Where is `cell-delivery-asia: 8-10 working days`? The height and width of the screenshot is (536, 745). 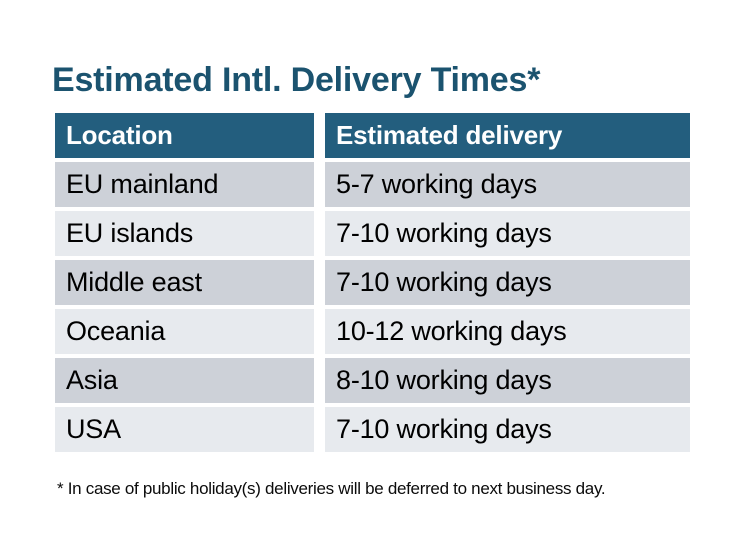
cell-delivery-asia: 8-10 working days is located at coordinates (507, 380).